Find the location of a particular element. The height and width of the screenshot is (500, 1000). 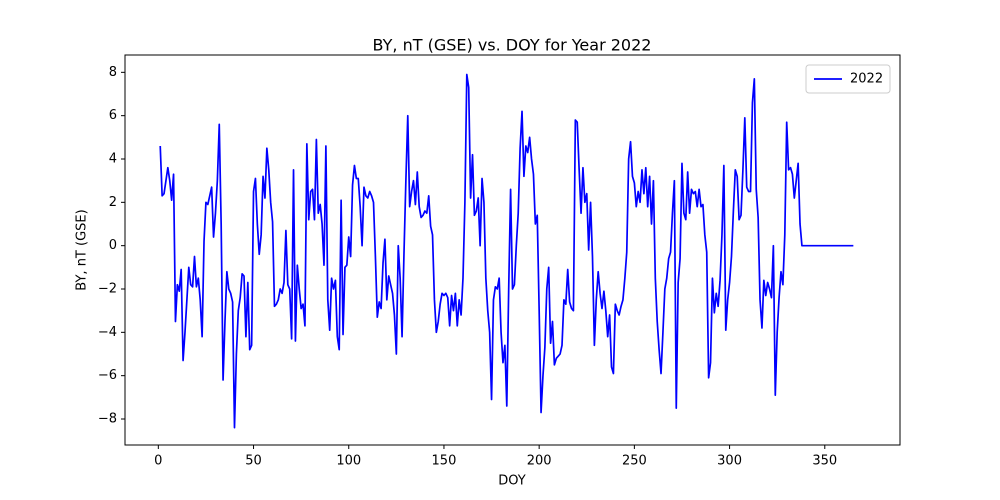

x-tick-label: 100 is located at coordinates (348, 461).